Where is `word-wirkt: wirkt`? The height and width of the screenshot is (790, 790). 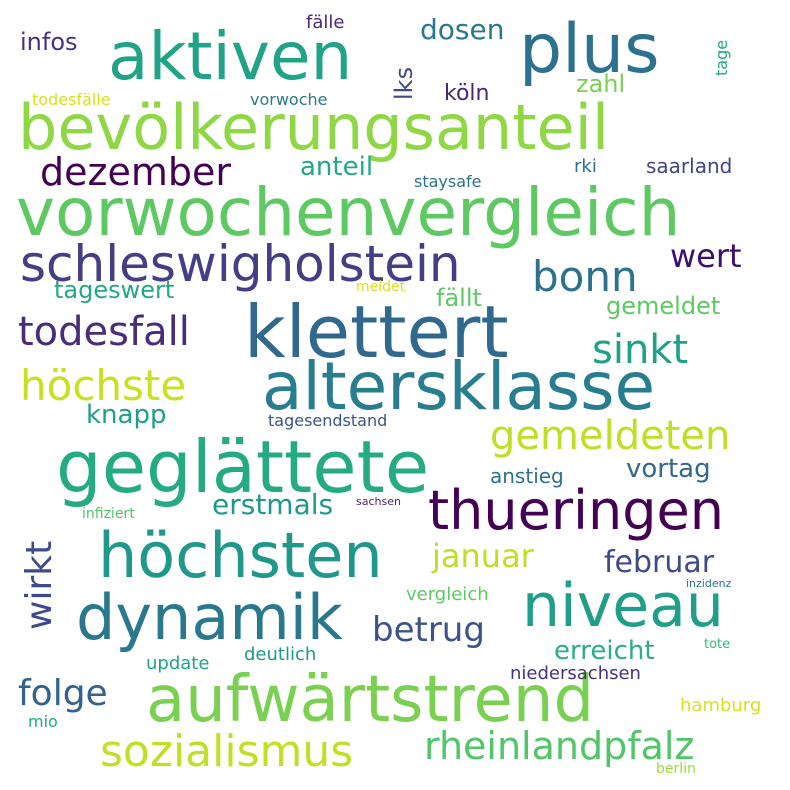
word-wirkt: wirkt is located at coordinates (39, 585).